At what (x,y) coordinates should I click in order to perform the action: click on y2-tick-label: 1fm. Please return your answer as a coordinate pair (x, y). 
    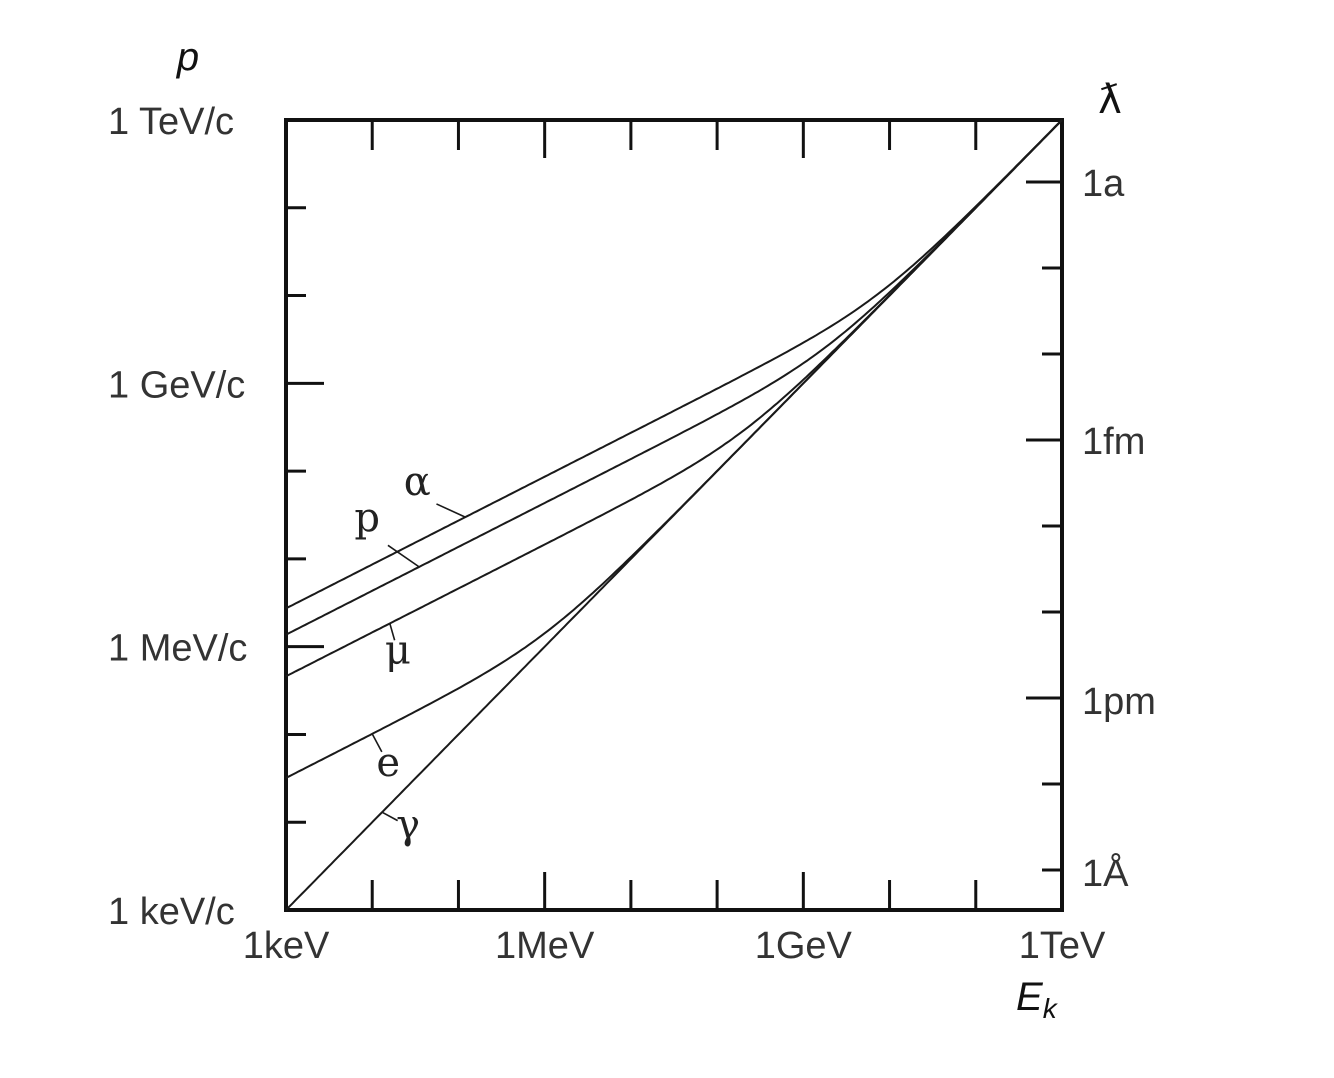
    Looking at the image, I should click on (1113, 442).